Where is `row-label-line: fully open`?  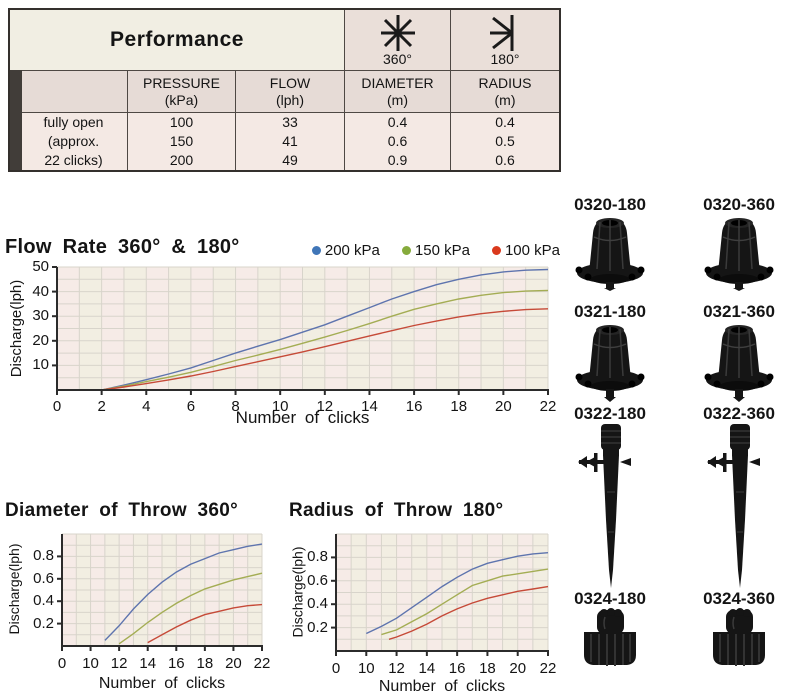 row-label-line: fully open is located at coordinates (73, 122).